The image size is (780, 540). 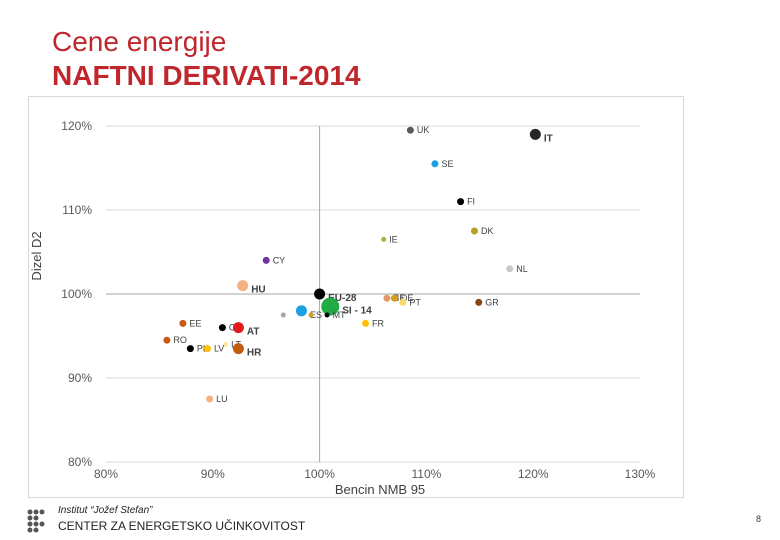 I want to click on title-line-2: NAFTNI DERIVATI-2014, so click(x=206, y=75).